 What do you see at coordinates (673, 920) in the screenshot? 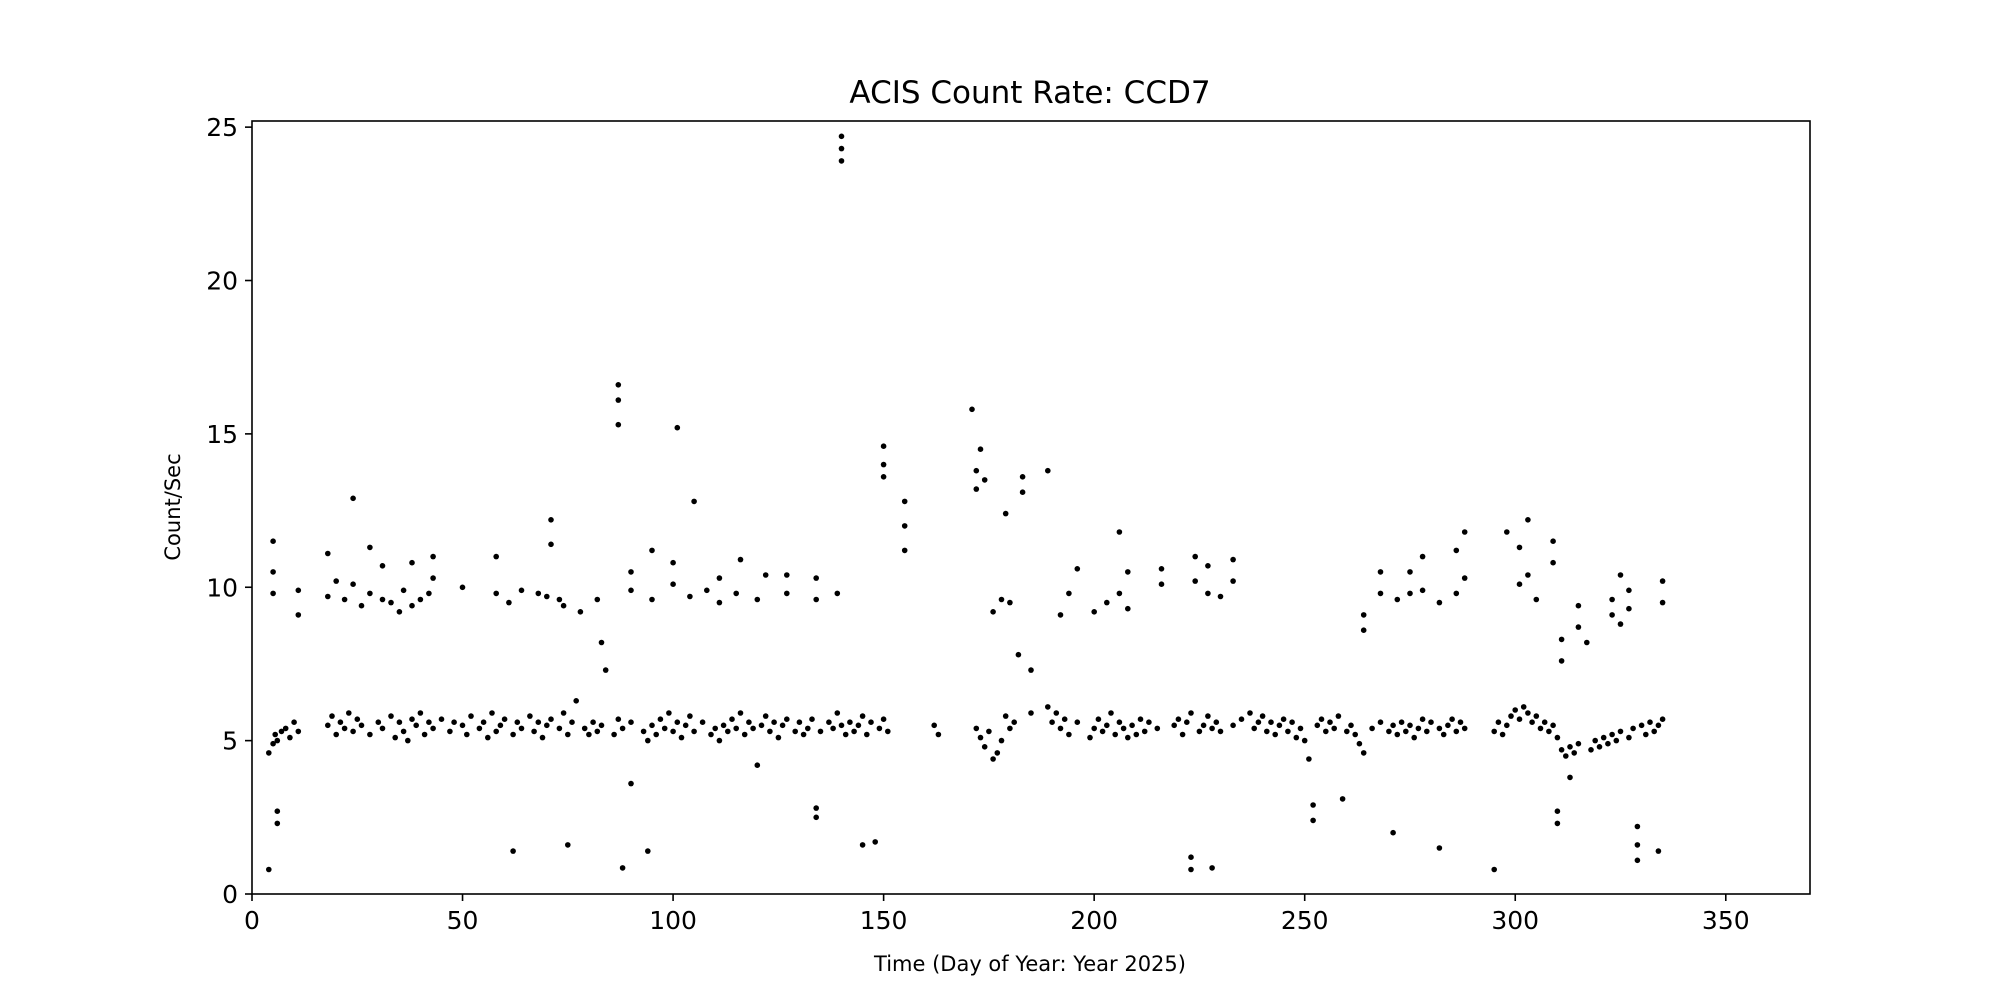
I see `x-tick-label-2: 100` at bounding box center [673, 920].